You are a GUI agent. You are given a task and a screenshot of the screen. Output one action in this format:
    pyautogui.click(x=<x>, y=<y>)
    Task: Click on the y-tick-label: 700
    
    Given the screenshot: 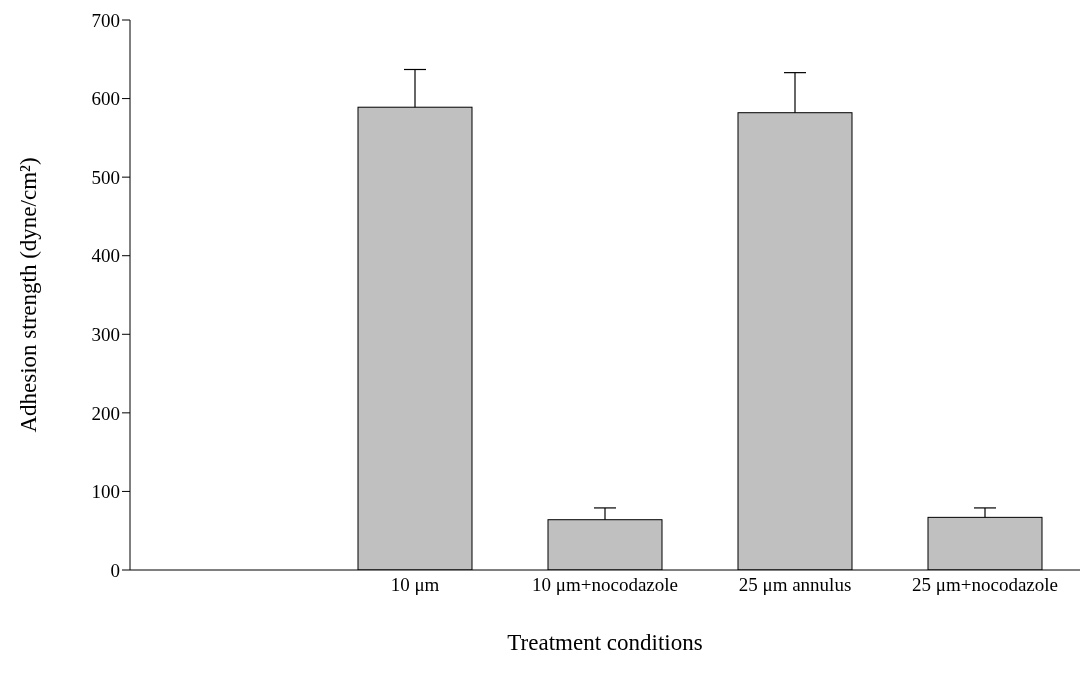 What is the action you would take?
    pyautogui.click(x=105, y=20)
    